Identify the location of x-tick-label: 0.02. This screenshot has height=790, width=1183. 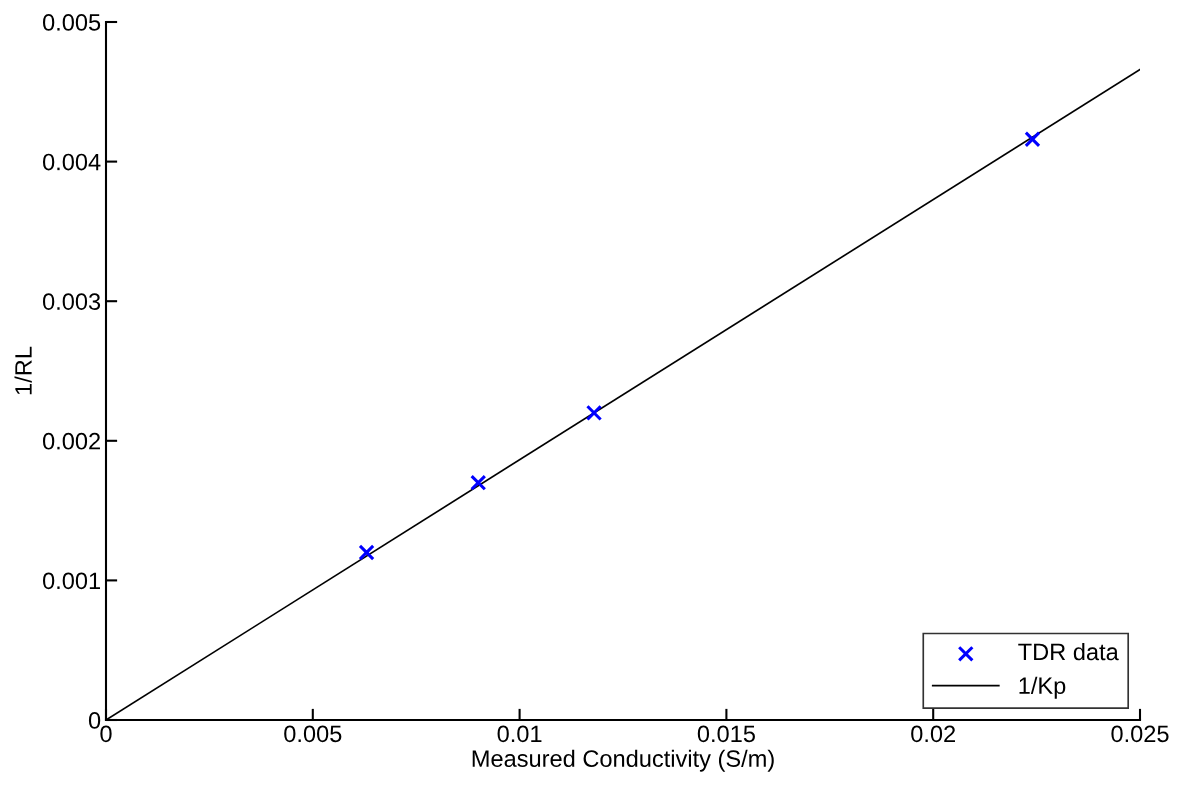
(933, 734).